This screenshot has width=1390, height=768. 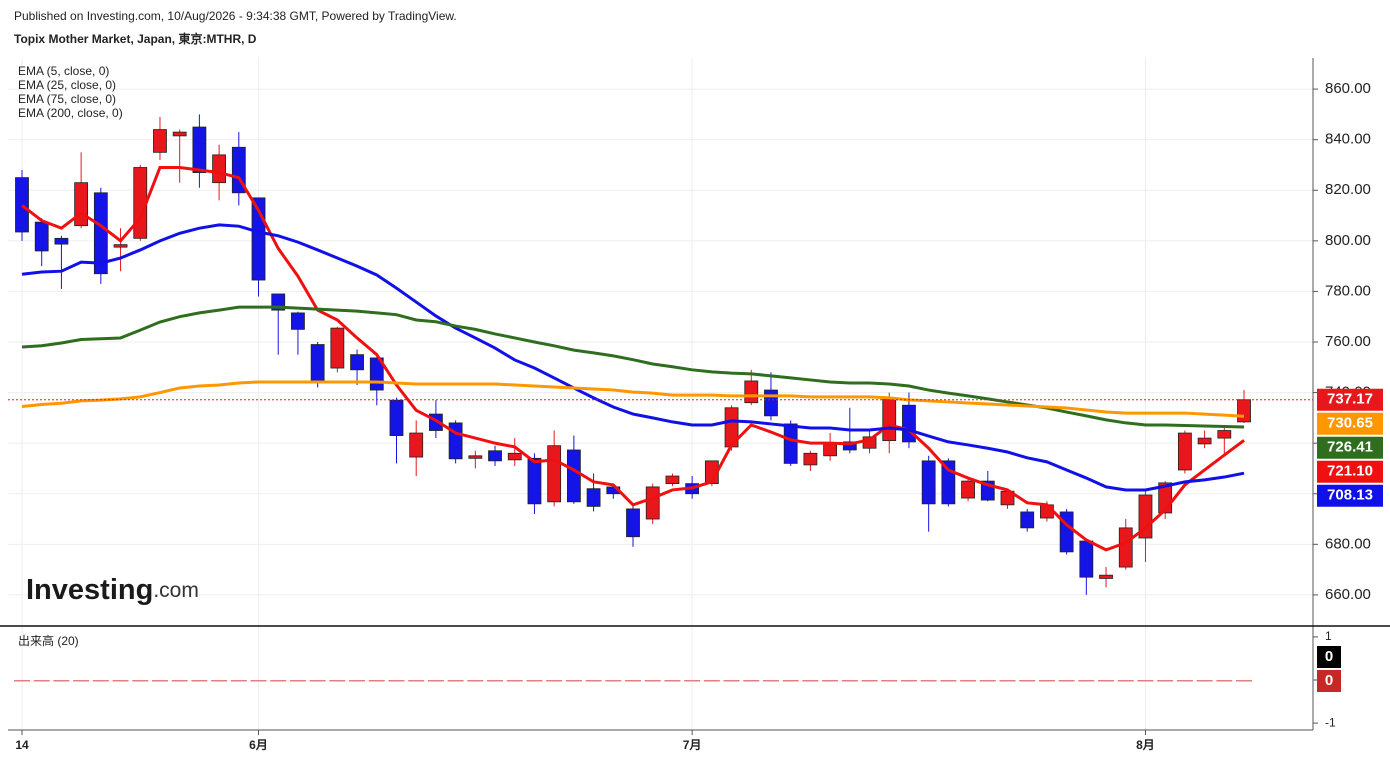 What do you see at coordinates (112, 590) in the screenshot?
I see `watermark: Investing.com` at bounding box center [112, 590].